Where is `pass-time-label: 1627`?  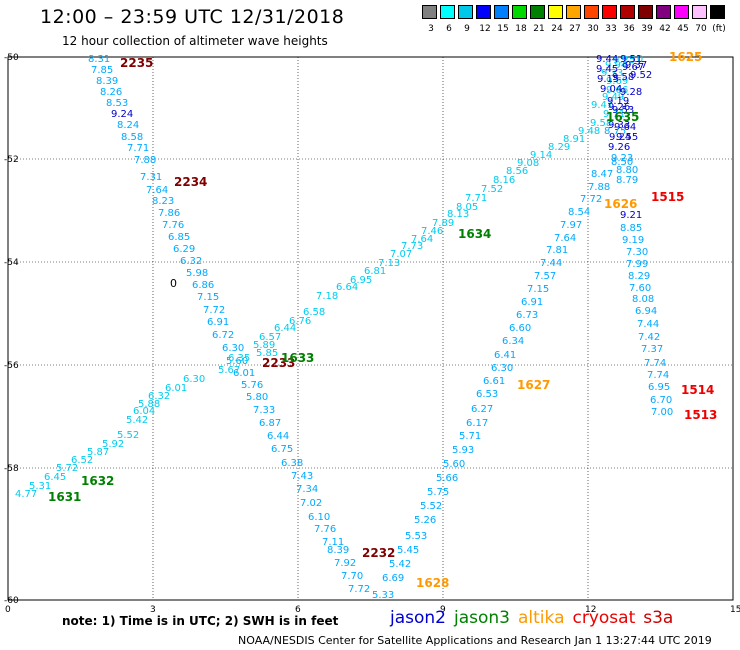 pass-time-label: 1627 is located at coordinates (533, 385).